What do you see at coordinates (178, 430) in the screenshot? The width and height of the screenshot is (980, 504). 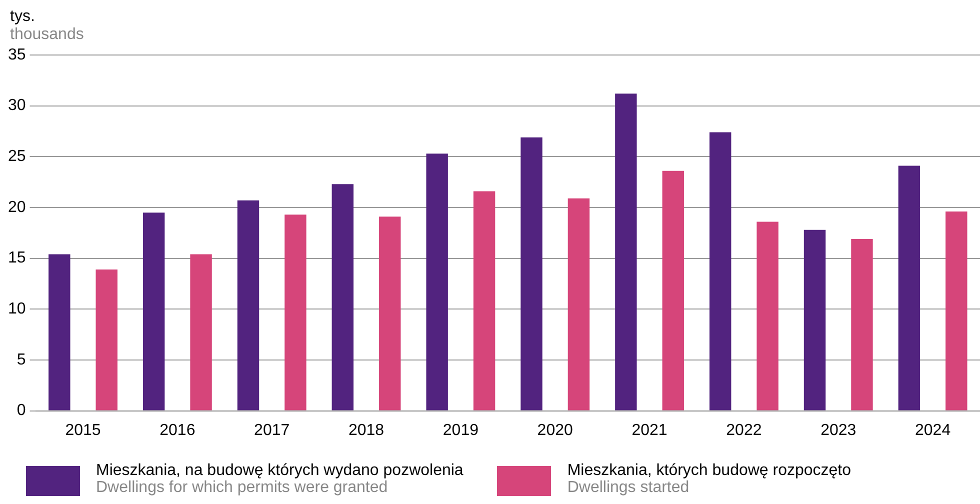 I see `x-tick-label: 2016` at bounding box center [178, 430].